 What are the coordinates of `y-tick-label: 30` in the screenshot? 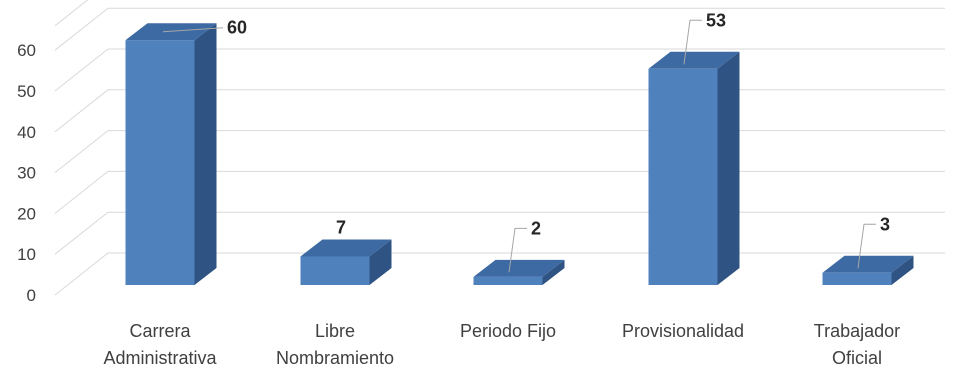 It's located at (26, 173).